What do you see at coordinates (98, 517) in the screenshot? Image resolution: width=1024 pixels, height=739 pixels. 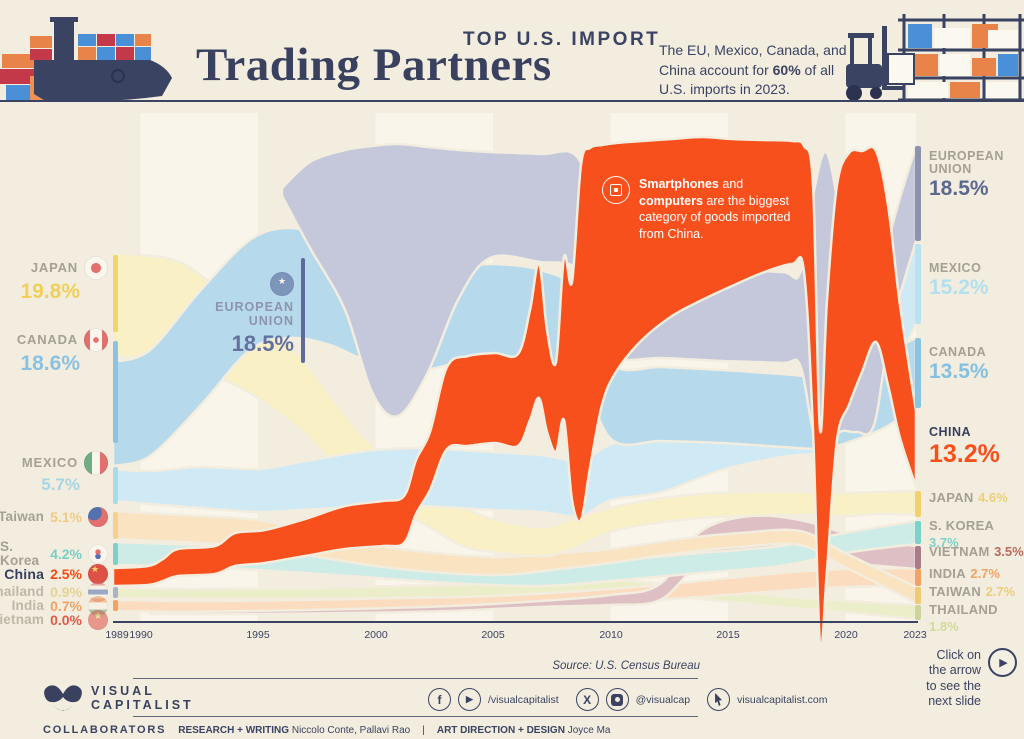 I see `taiwan-flag-icon` at bounding box center [98, 517].